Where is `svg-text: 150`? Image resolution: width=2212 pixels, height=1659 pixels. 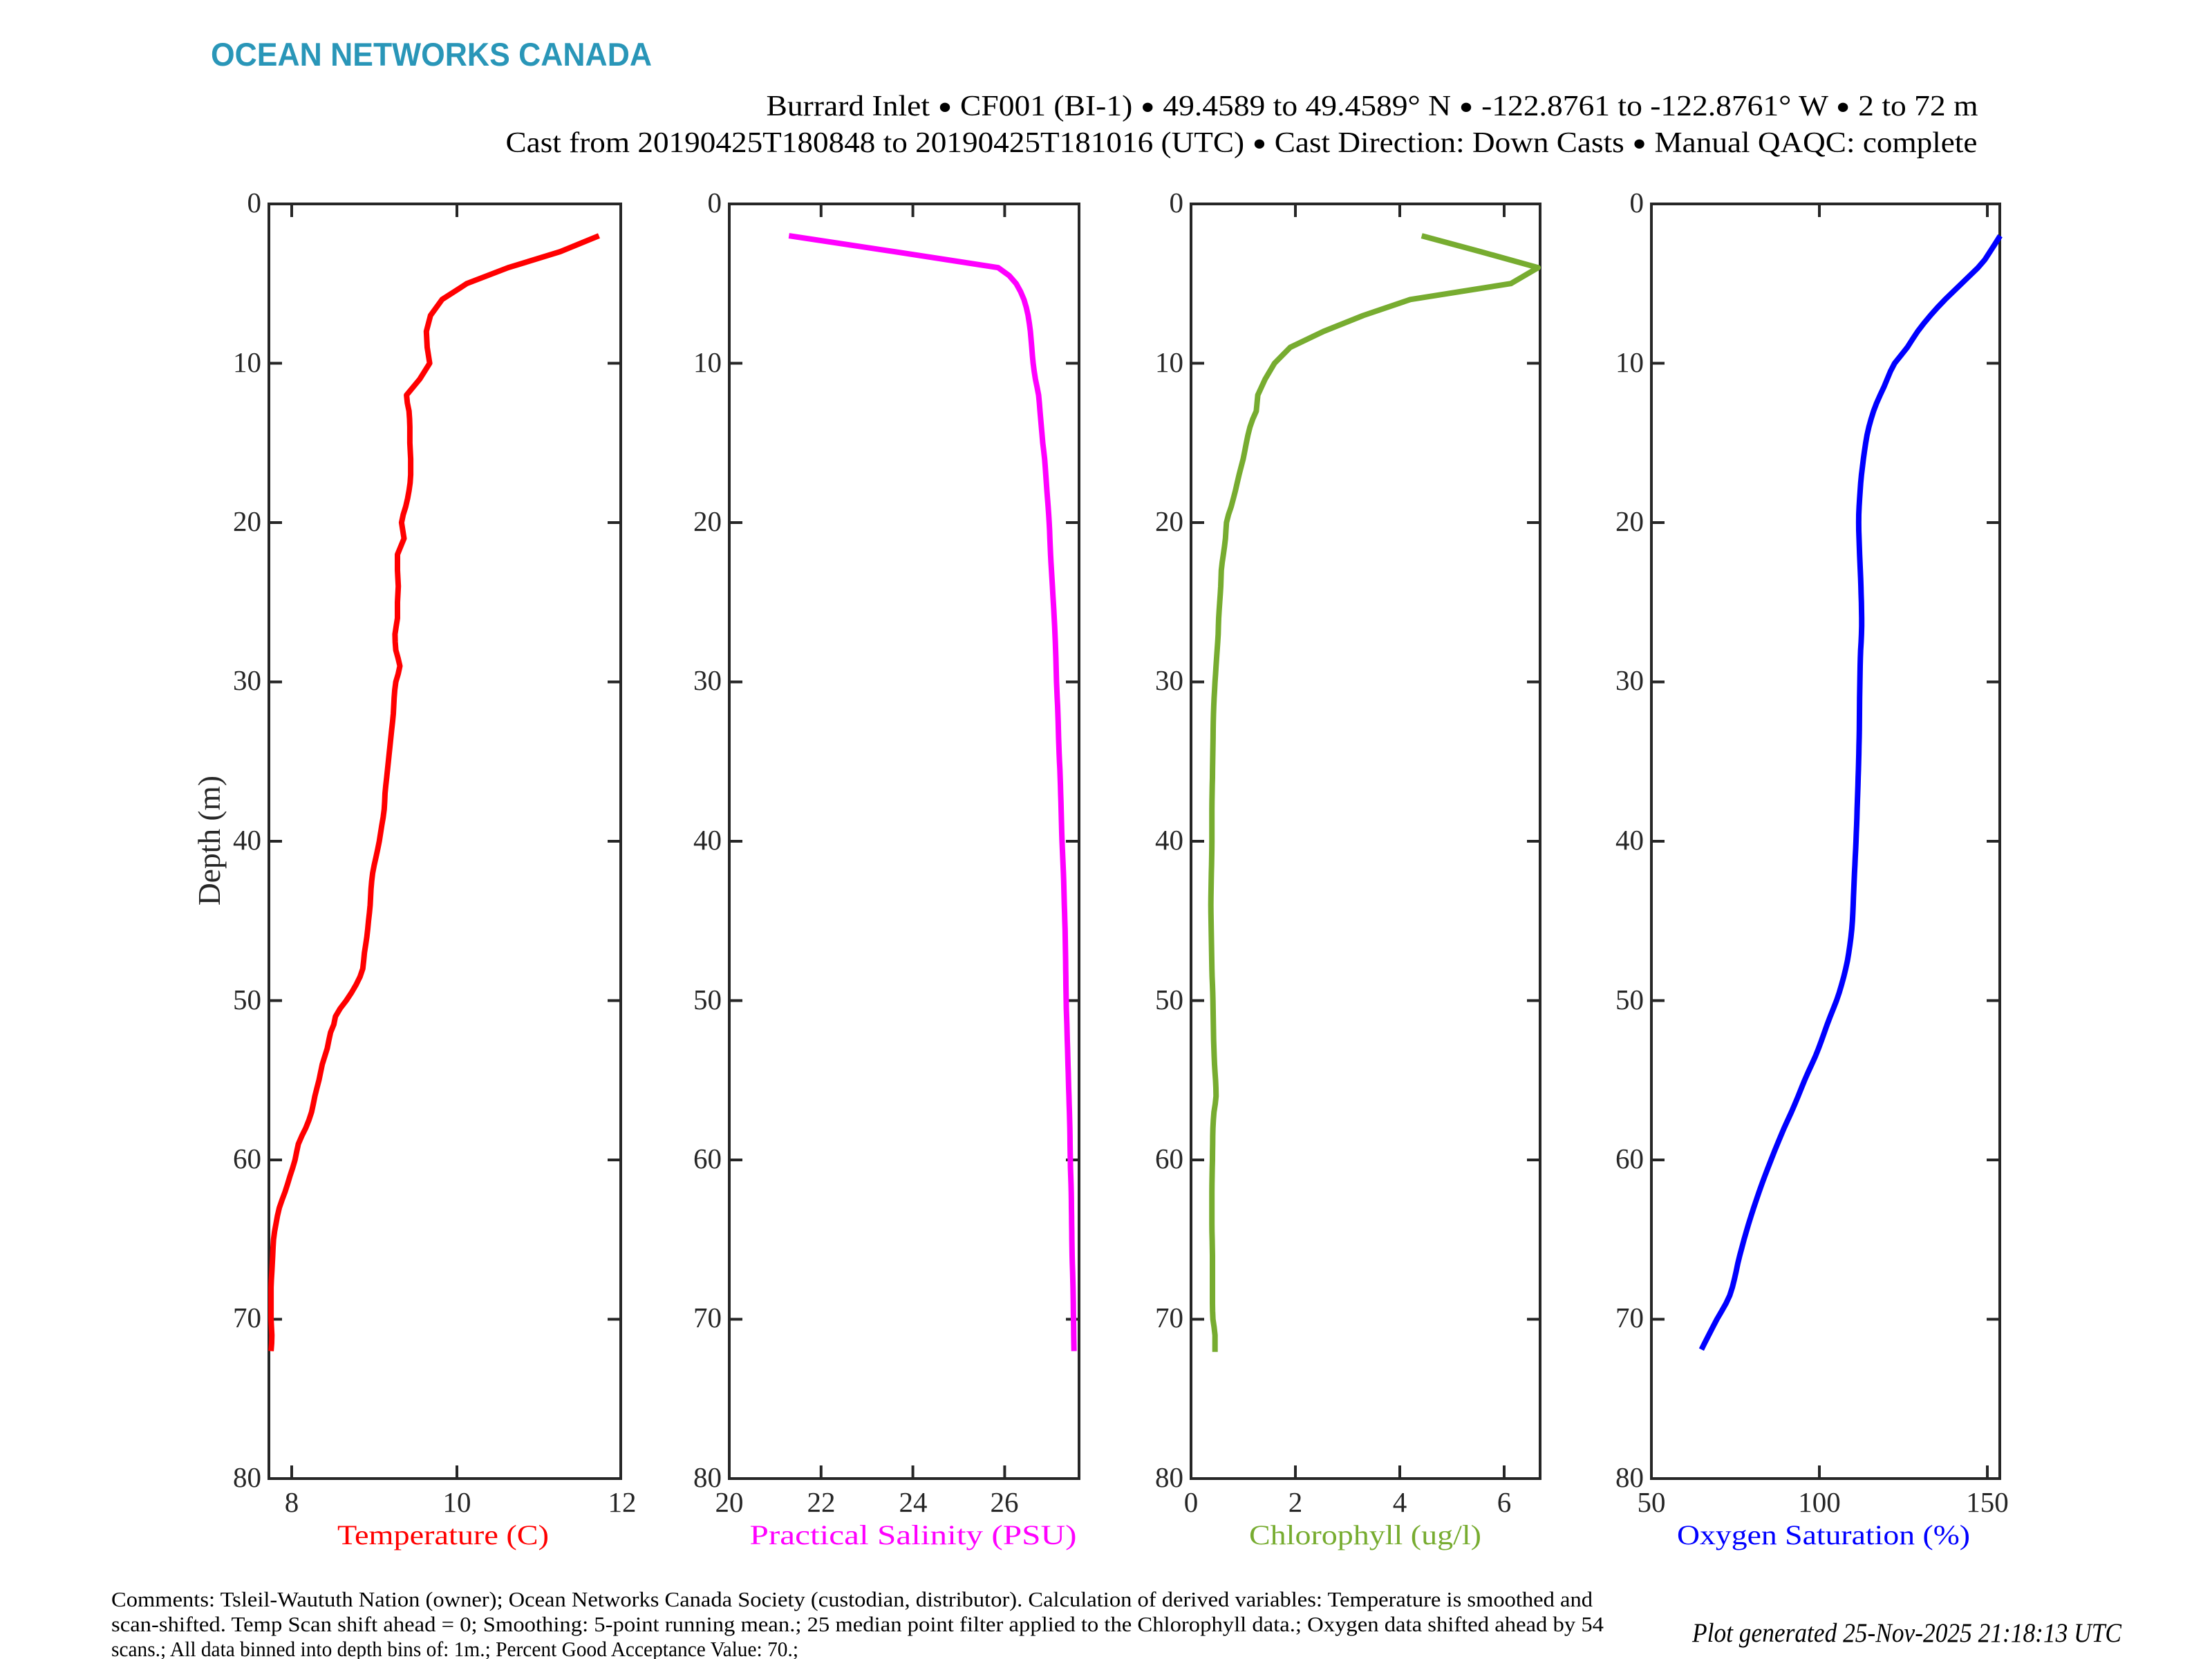 svg-text: 150 is located at coordinates (1988, 1502).